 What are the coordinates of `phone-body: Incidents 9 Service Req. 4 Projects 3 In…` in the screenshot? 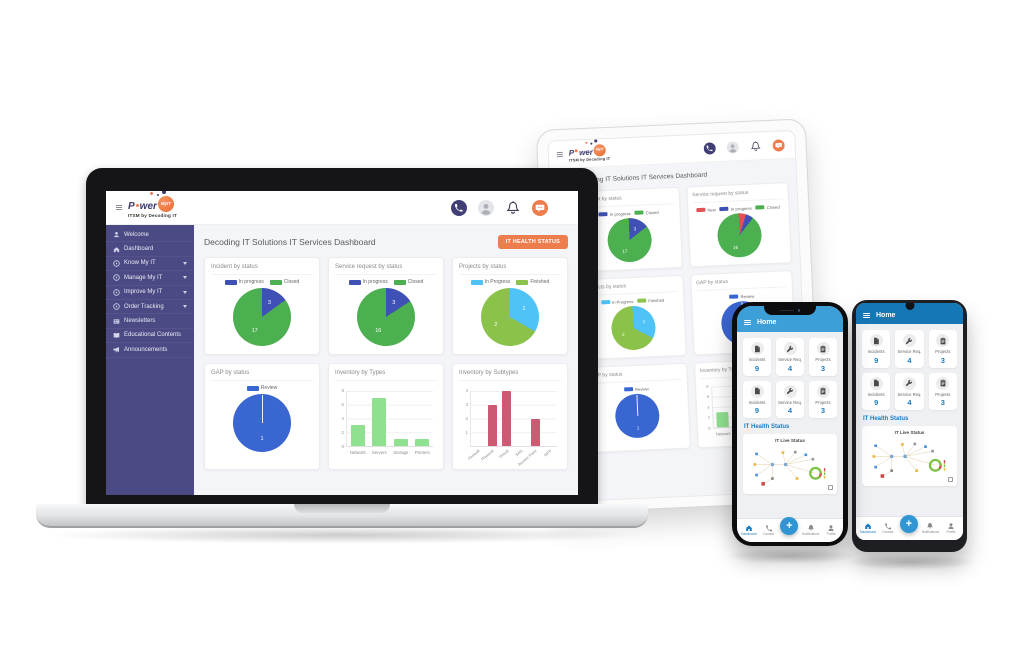 It's located at (909, 420).